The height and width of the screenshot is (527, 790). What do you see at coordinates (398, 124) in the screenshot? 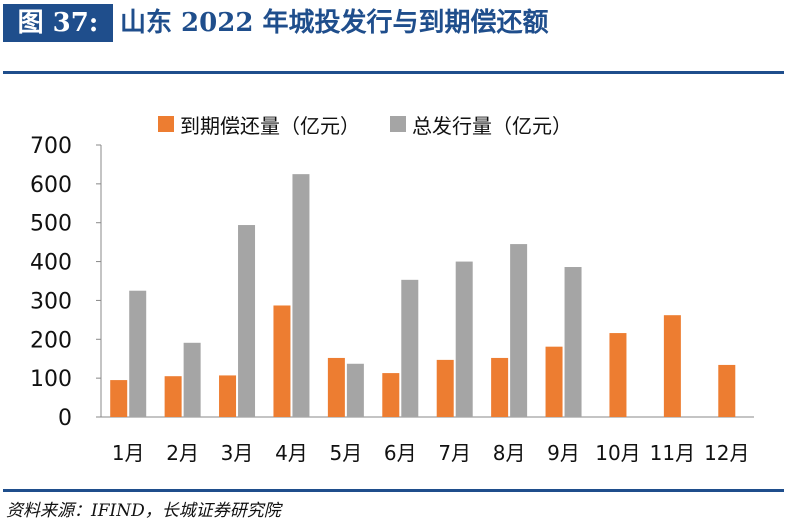
I see `legend-swatch-issuance` at bounding box center [398, 124].